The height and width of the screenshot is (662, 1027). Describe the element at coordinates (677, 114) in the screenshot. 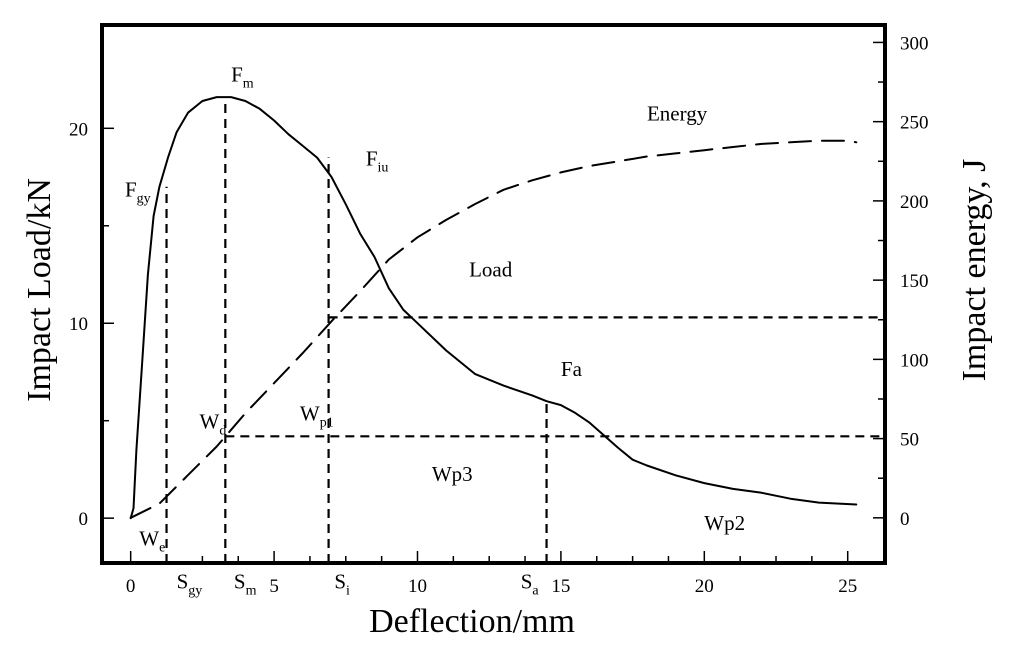

I see `annotation-label: Energy` at that location.